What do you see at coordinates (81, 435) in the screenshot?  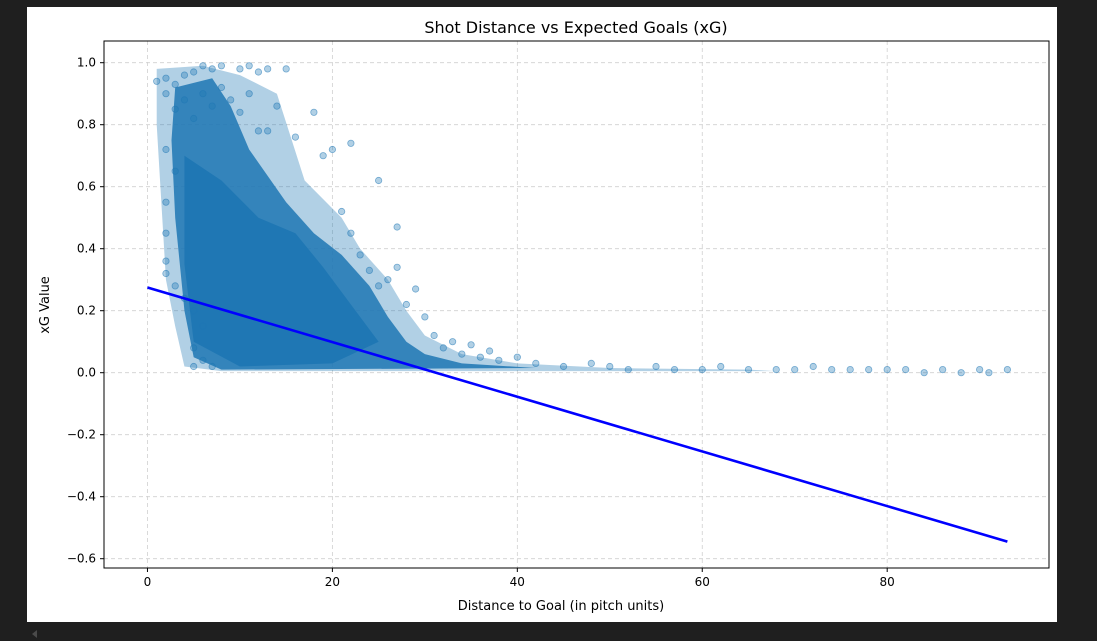 I see `y-tick-label: −0.2` at bounding box center [81, 435].